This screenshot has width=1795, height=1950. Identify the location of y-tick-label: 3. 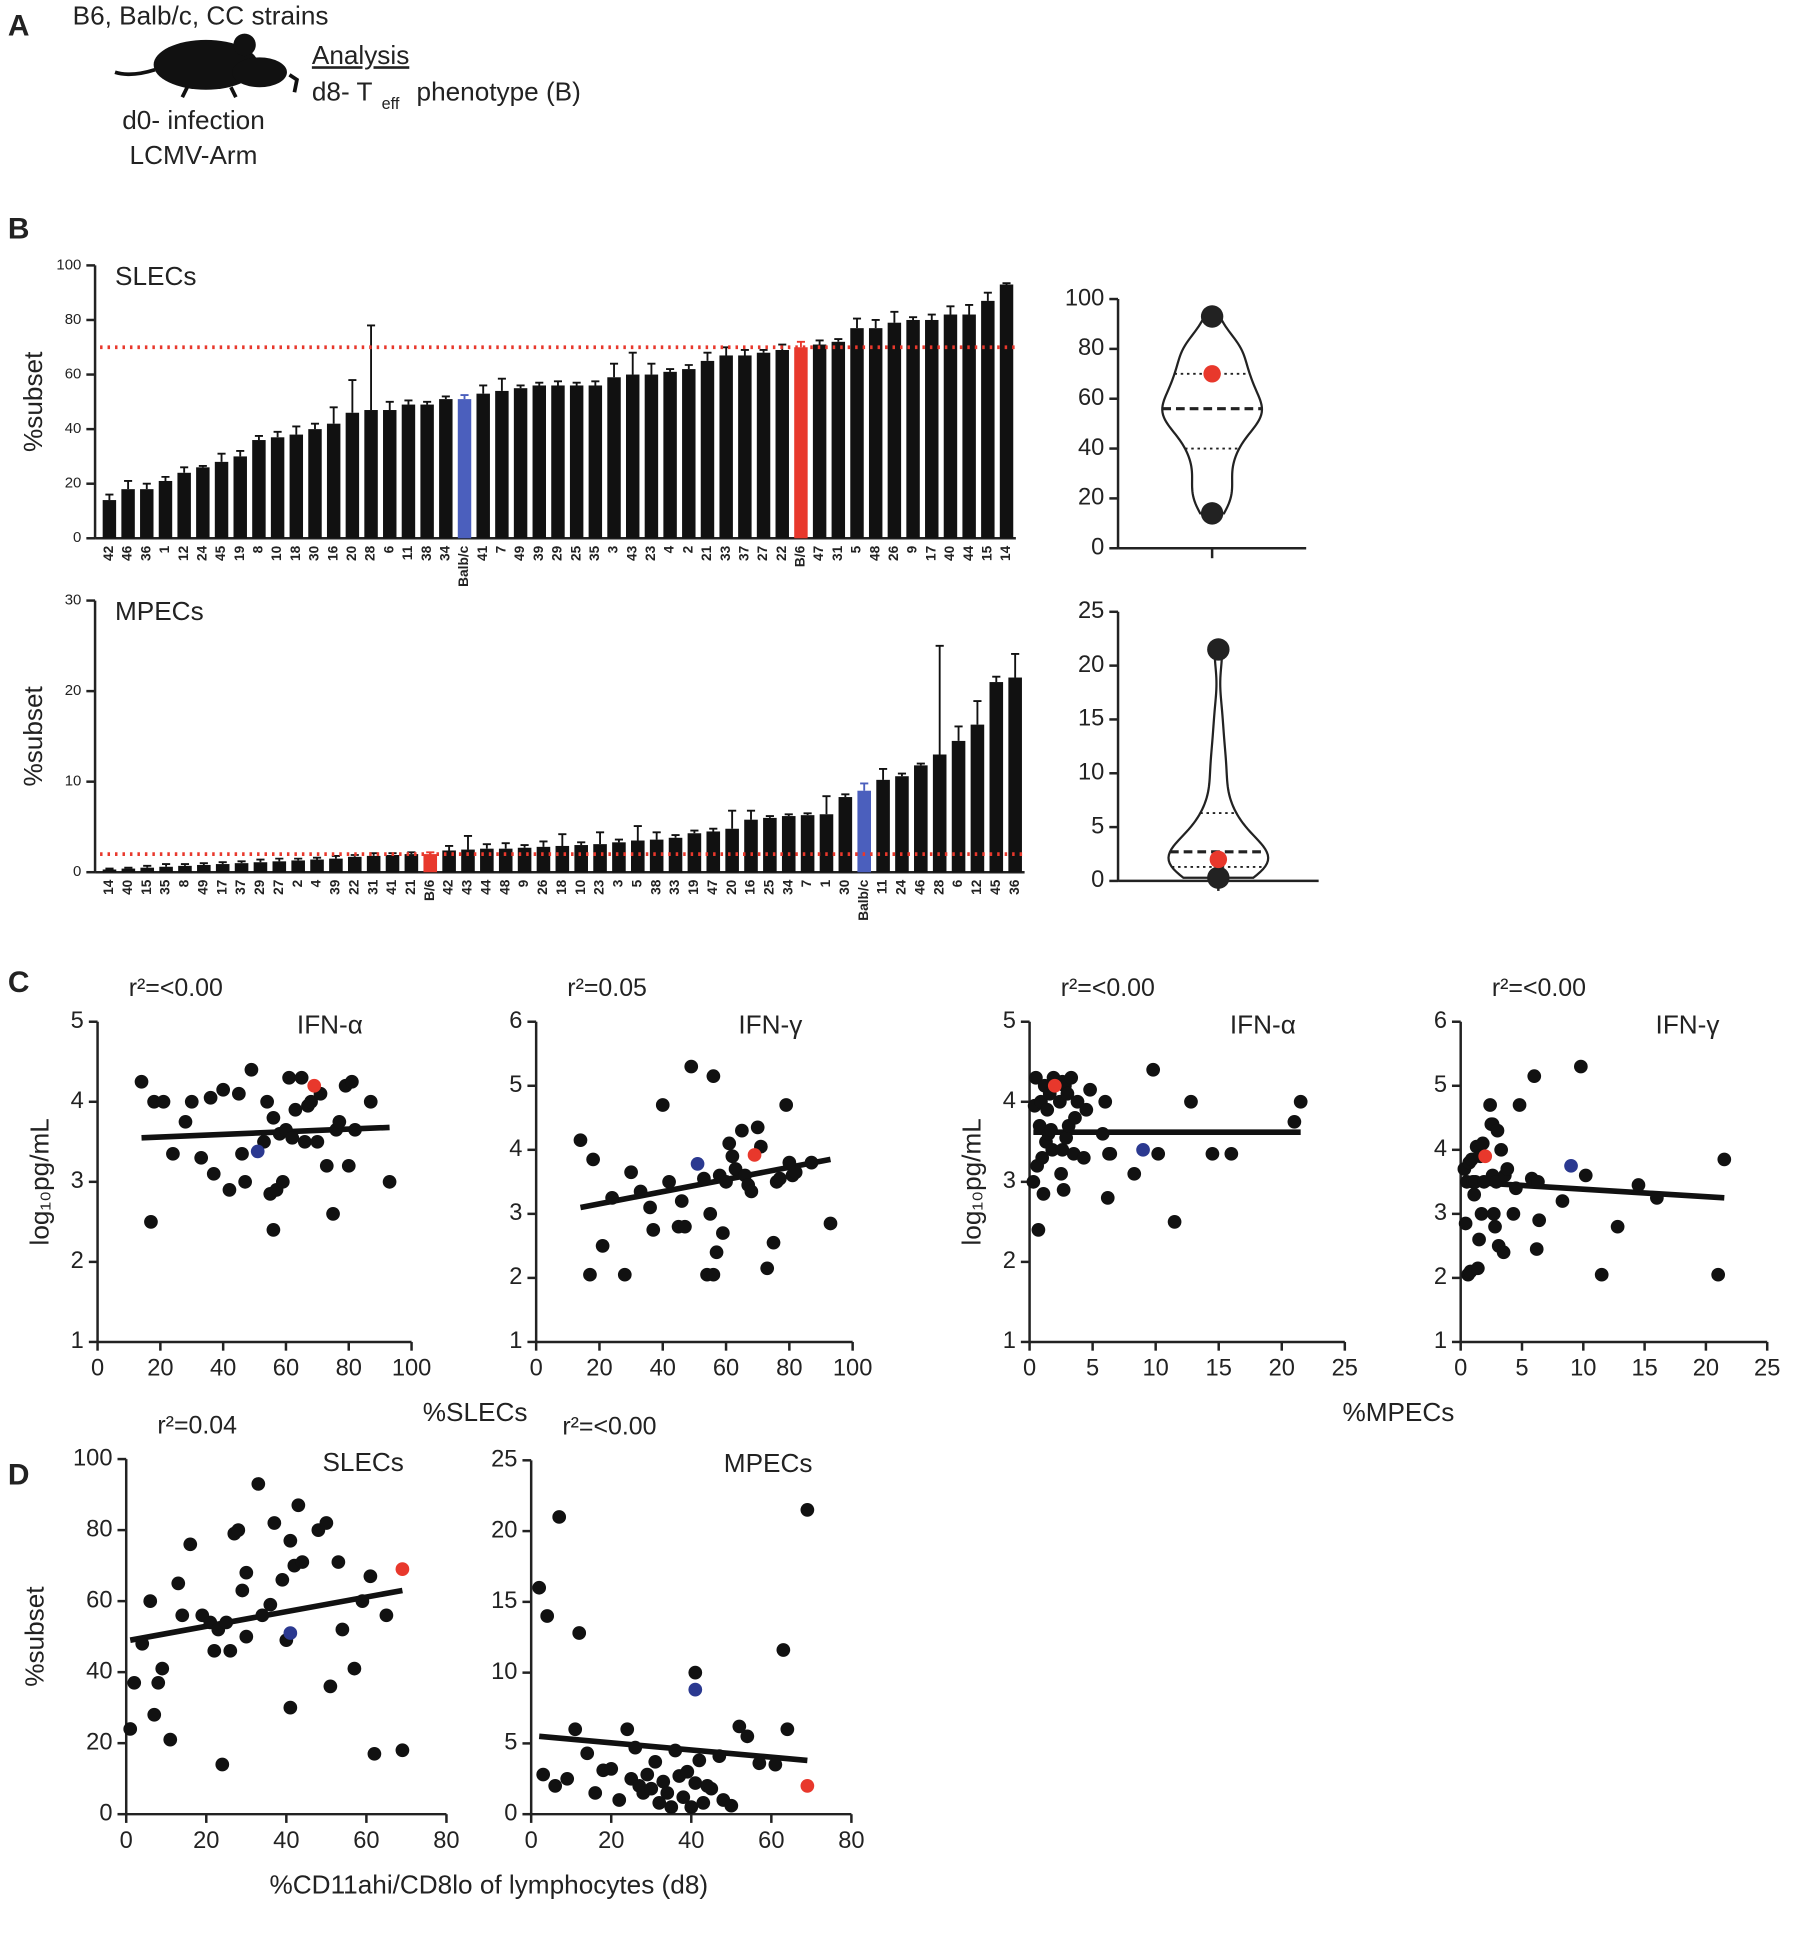
(1009, 1181).